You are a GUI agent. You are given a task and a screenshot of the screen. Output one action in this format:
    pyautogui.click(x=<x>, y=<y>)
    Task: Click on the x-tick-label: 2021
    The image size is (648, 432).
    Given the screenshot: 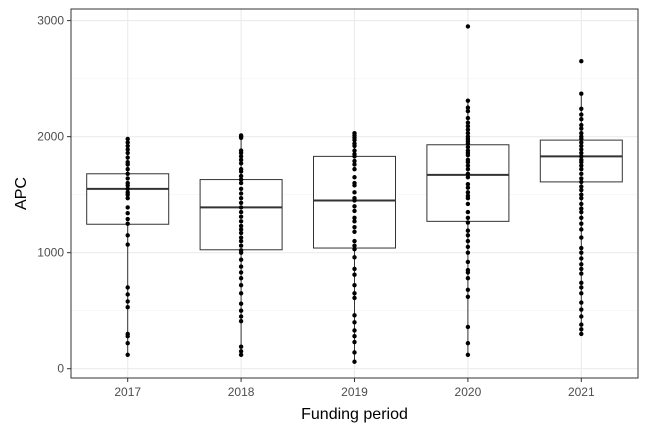 What is the action you would take?
    pyautogui.click(x=581, y=392)
    